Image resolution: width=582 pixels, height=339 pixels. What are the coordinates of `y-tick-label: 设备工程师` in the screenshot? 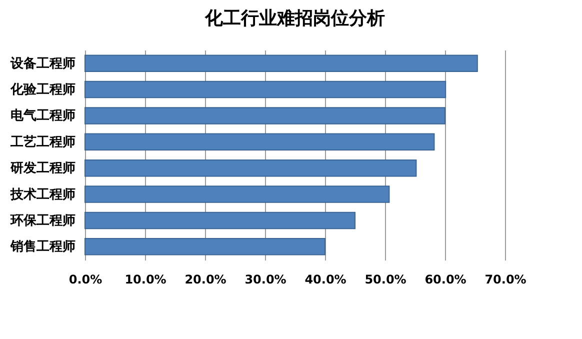 It's located at (43, 64).